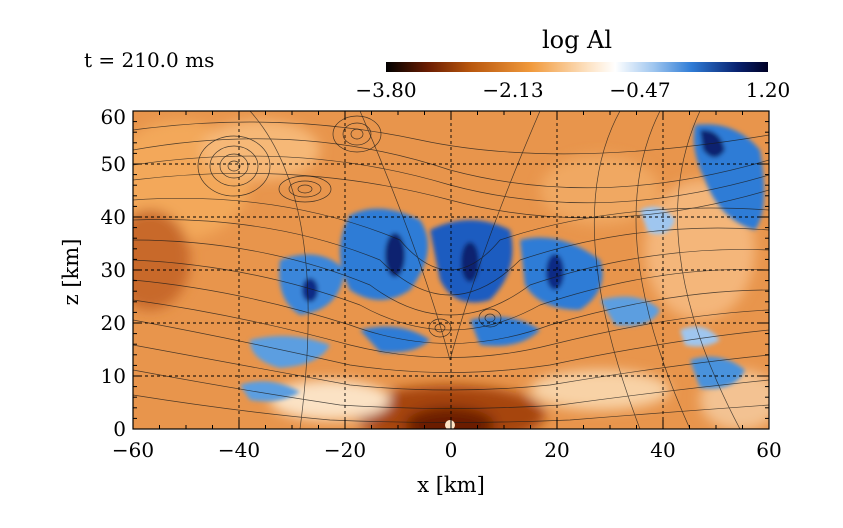  What do you see at coordinates (451, 485) in the screenshot?
I see `x-axis-label: x [km]` at bounding box center [451, 485].